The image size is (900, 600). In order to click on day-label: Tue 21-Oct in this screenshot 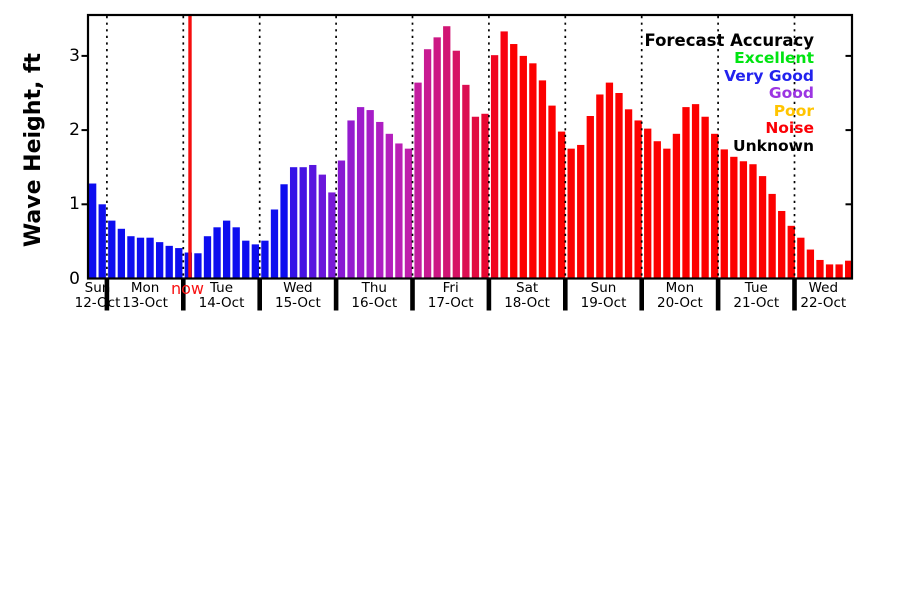, I will do `click(756, 296)`.